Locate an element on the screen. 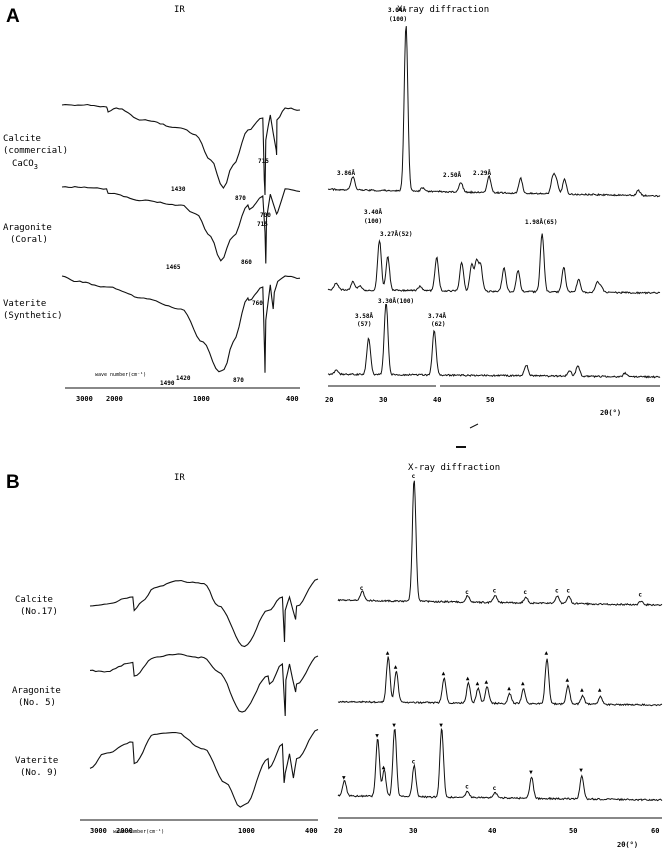 Image resolution: width=667 pixels, height=852 pixels. xrd-peak-label-calcite-250: 2.50Å is located at coordinates (452, 175).